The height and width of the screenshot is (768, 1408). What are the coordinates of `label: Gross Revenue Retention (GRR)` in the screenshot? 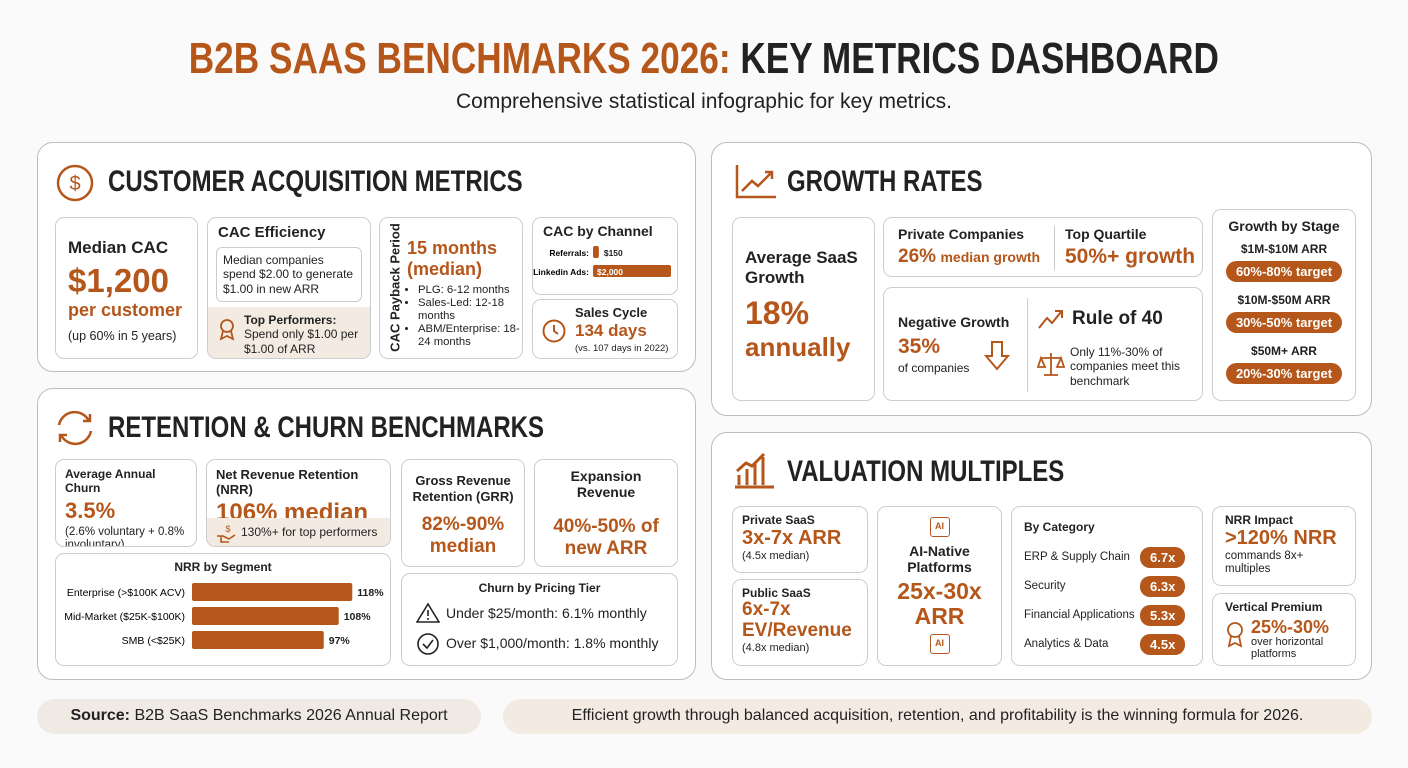 It's located at (463, 488).